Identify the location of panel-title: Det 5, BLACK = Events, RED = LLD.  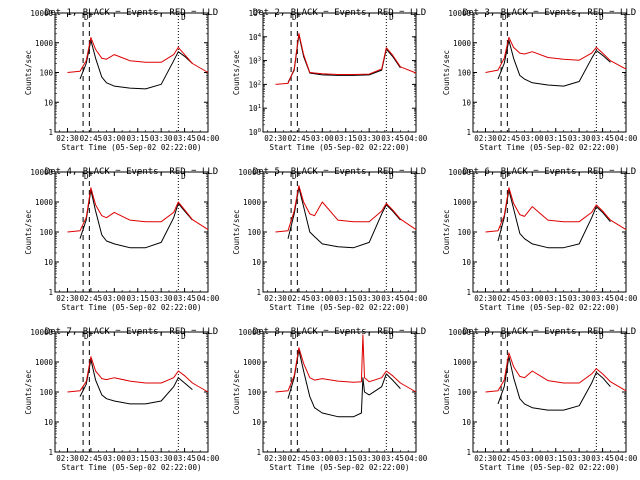
(339, 172).